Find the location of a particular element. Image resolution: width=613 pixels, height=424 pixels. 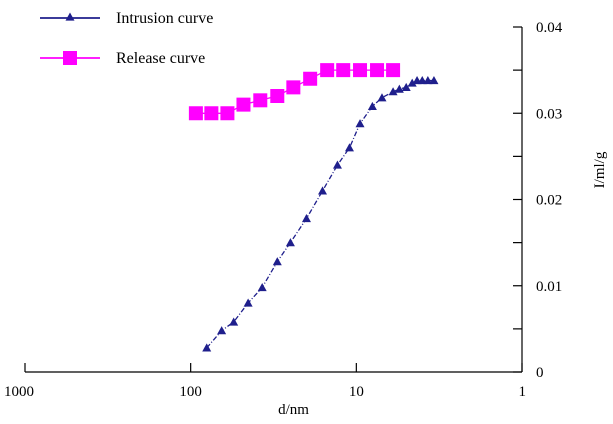

release-series is located at coordinates (294, 92).